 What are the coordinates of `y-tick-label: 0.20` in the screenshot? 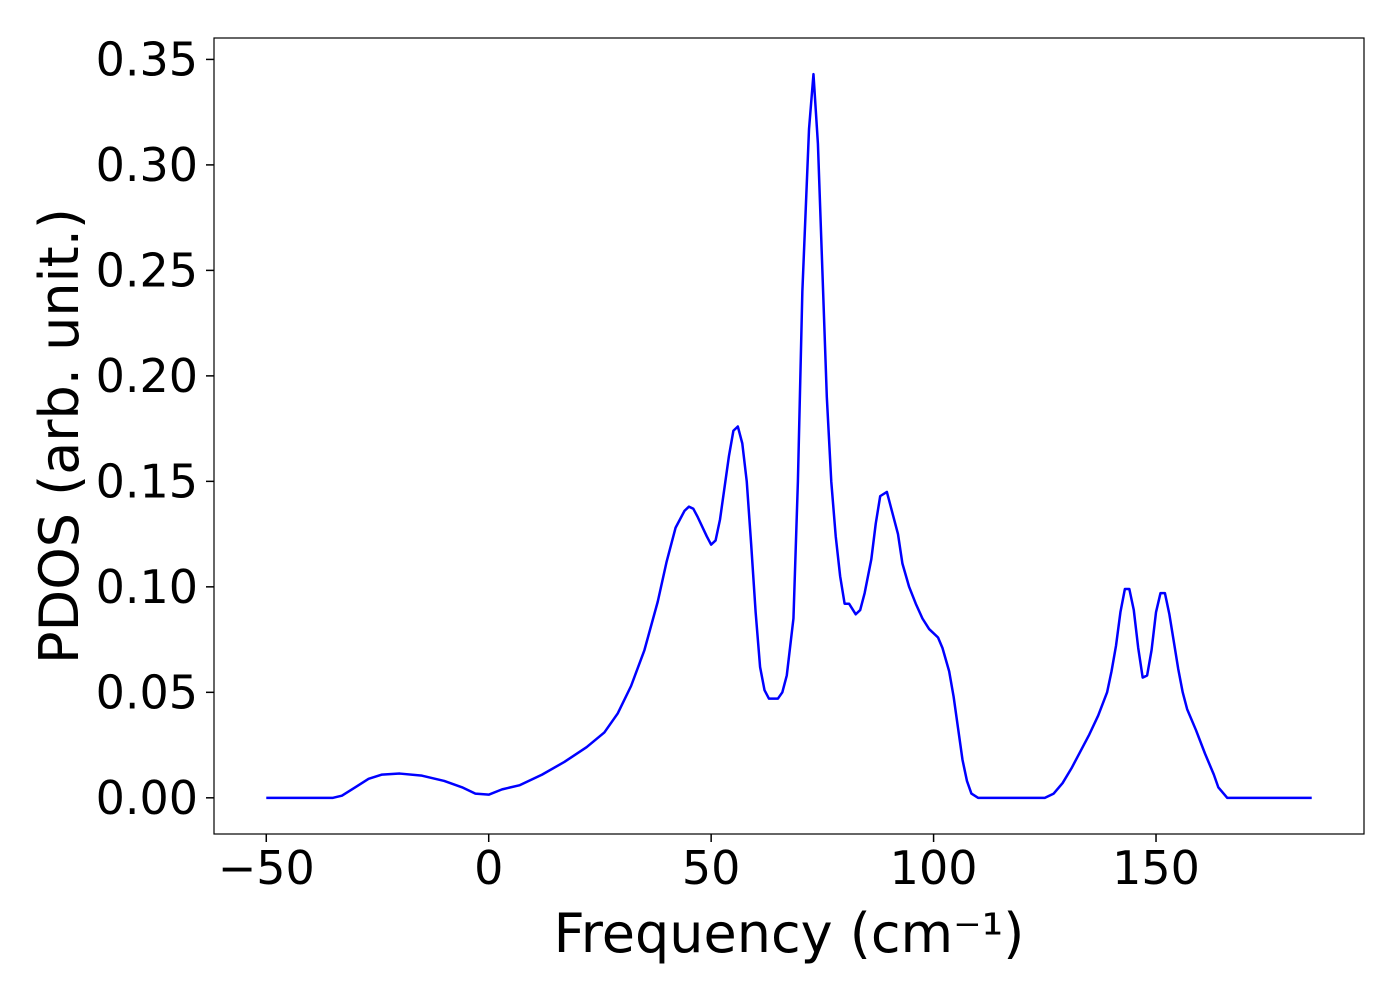 It's located at (147, 376).